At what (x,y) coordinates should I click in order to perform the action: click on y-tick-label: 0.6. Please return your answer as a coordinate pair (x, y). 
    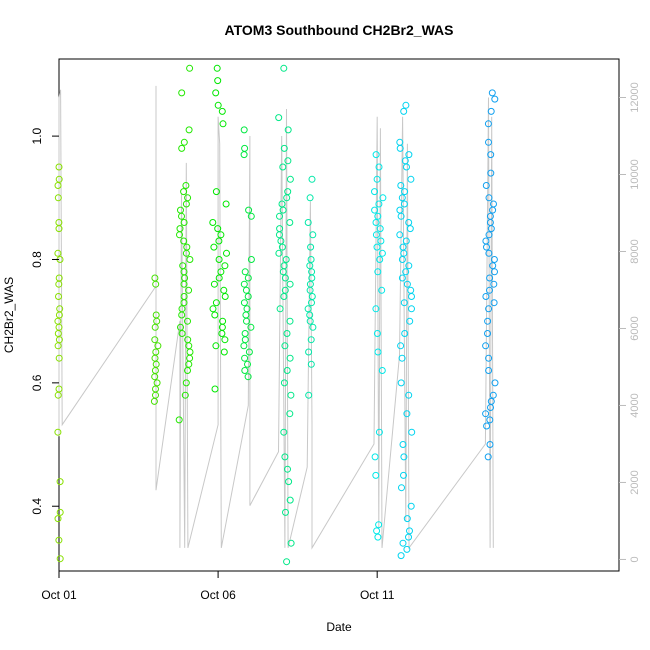
    Looking at the image, I should click on (37, 382).